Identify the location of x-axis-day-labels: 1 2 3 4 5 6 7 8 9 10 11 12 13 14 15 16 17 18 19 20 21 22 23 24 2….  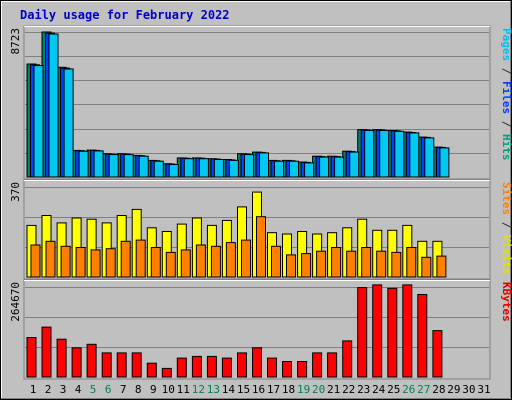
(260, 389).